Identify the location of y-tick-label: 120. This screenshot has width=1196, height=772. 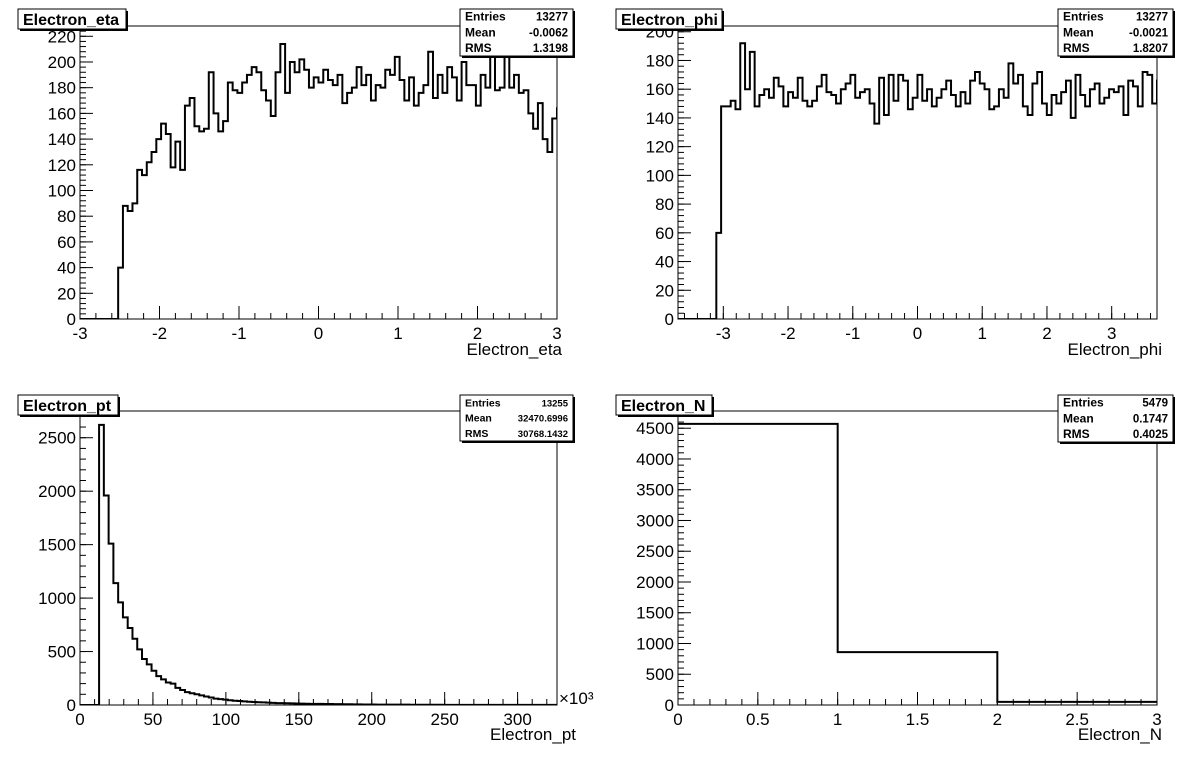
(660, 147).